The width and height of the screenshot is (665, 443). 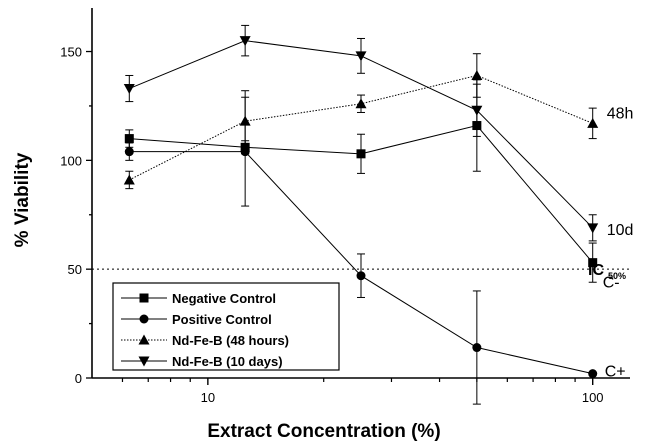 I want to click on legend-label: Negative Control, so click(x=224, y=298).